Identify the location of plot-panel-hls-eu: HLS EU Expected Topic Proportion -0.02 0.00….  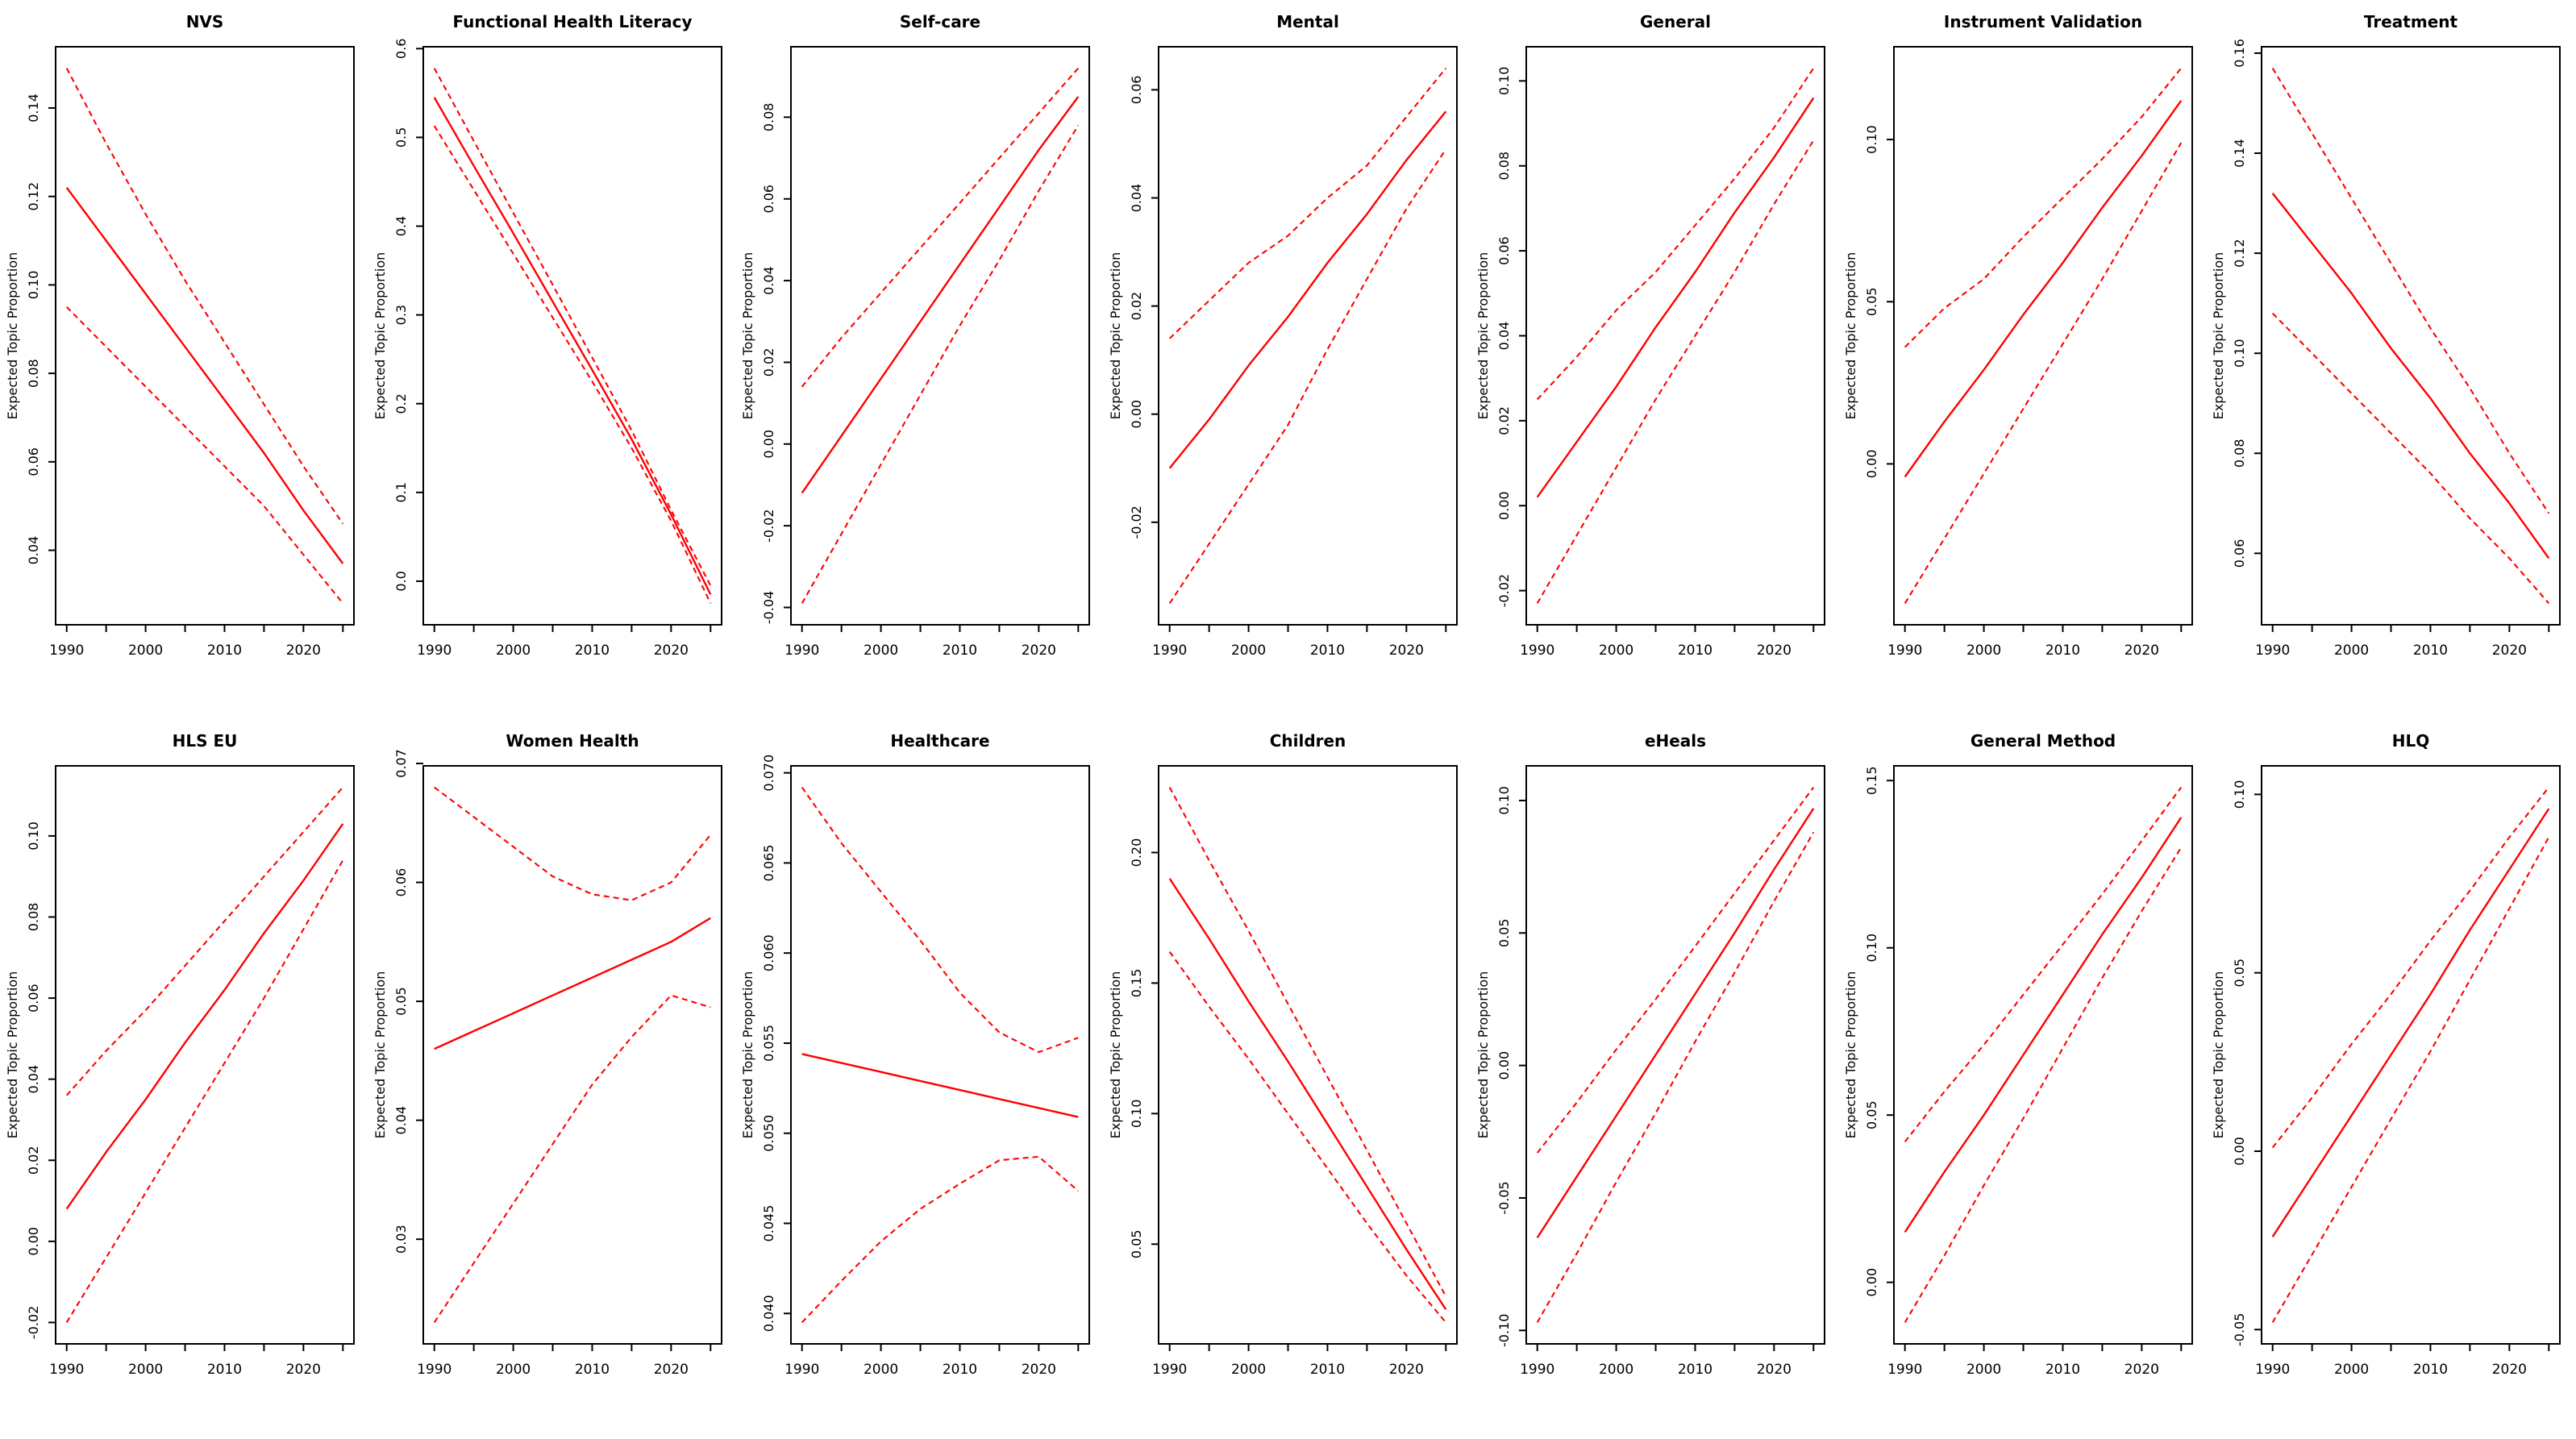
(184, 1078).